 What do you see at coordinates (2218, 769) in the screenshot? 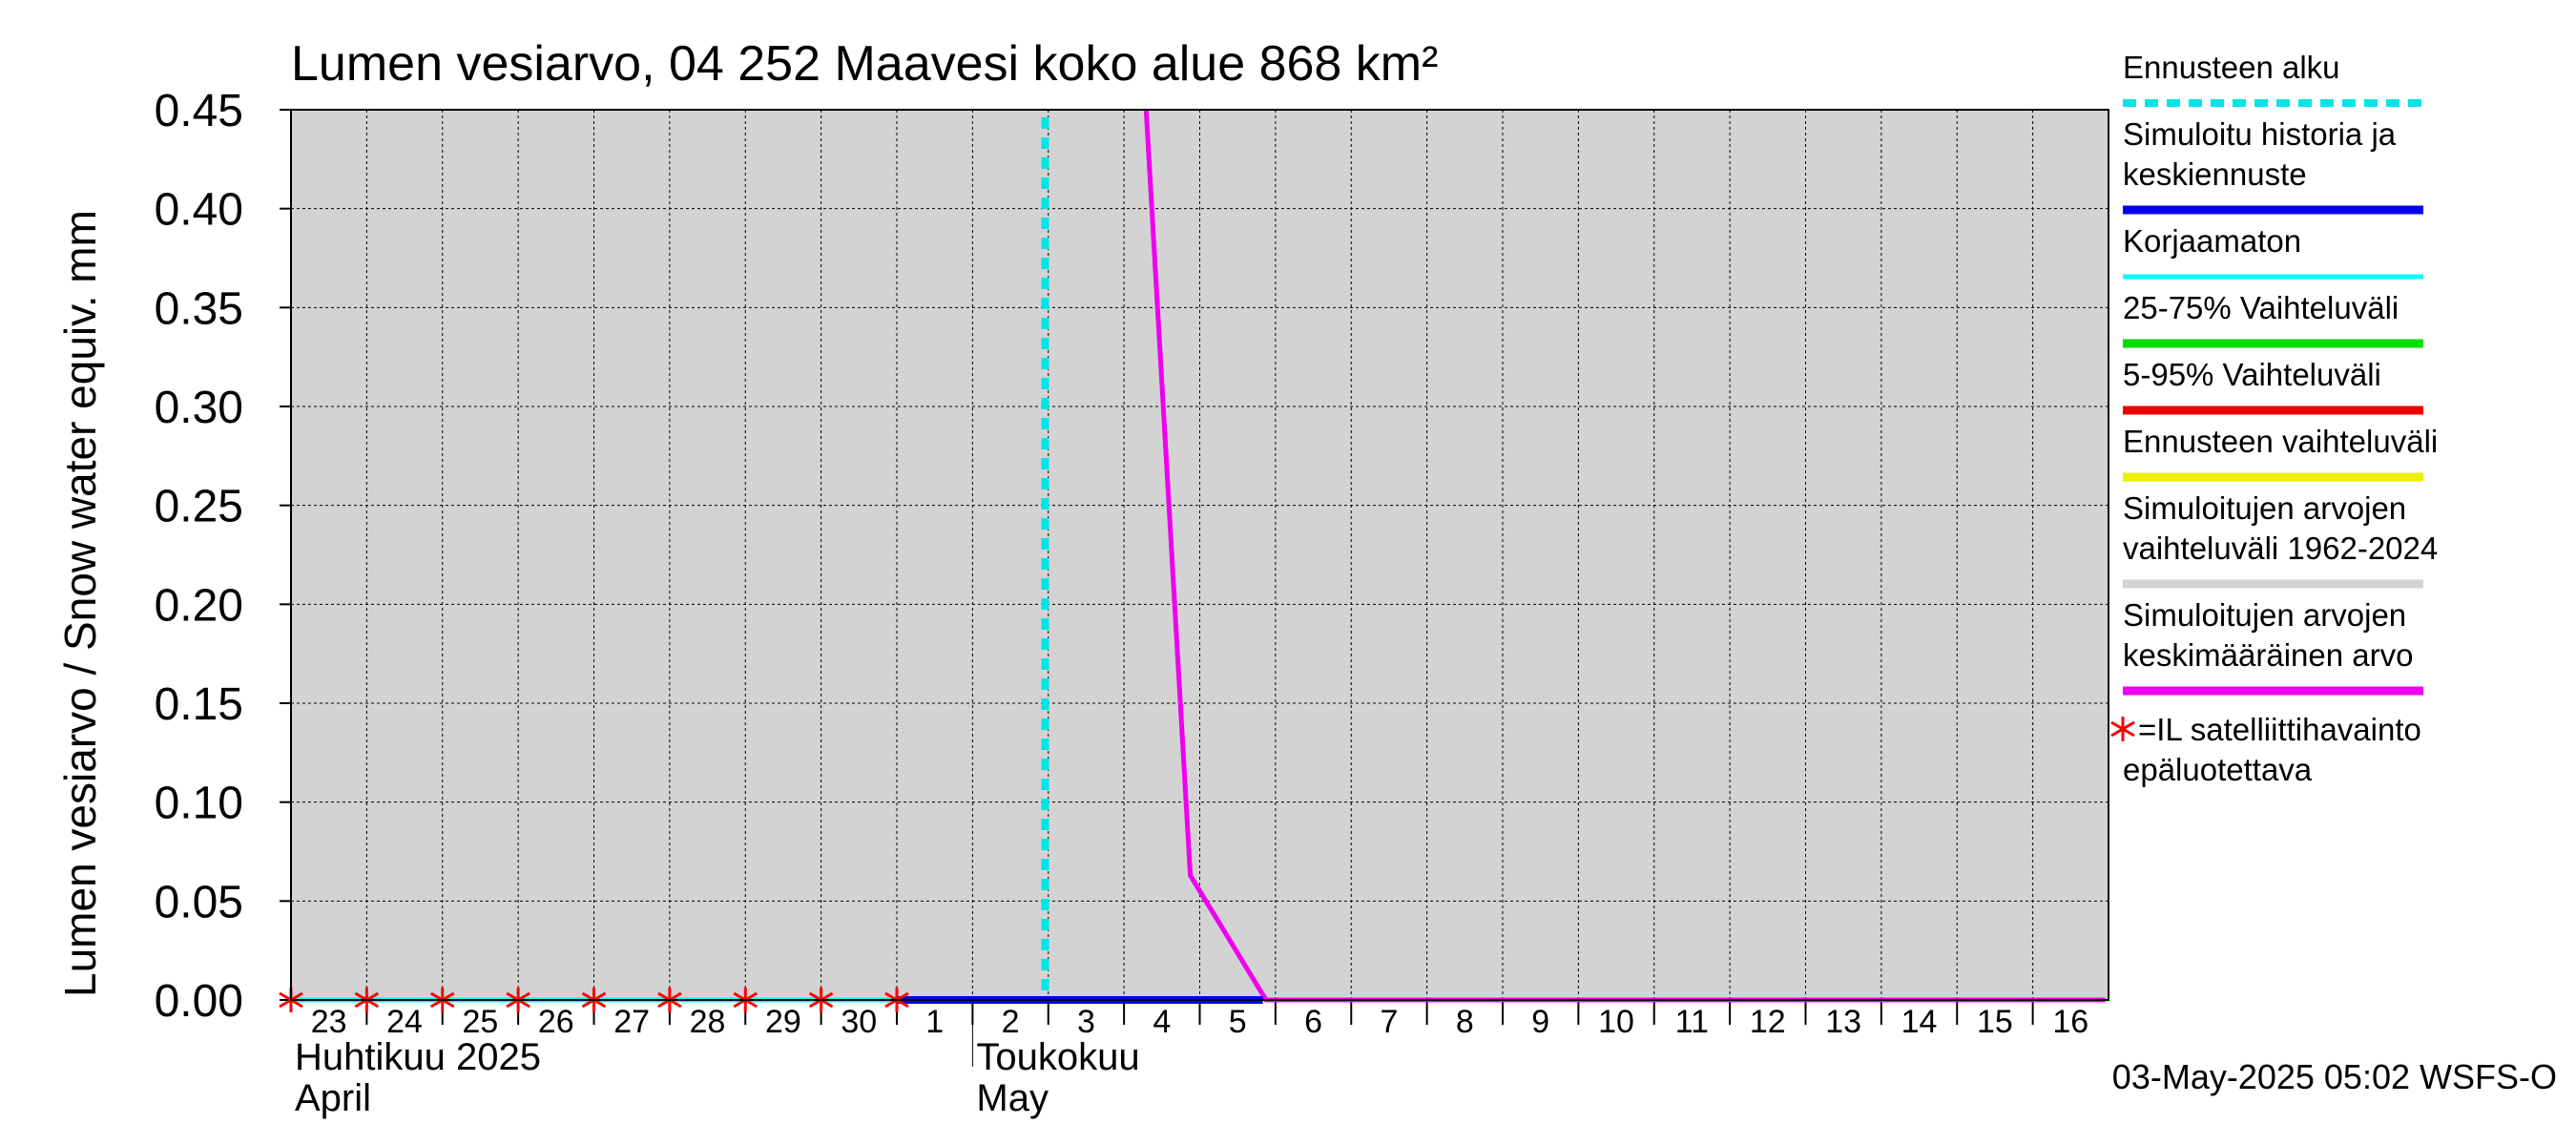
I see `legend-label: epäluotettava` at bounding box center [2218, 769].